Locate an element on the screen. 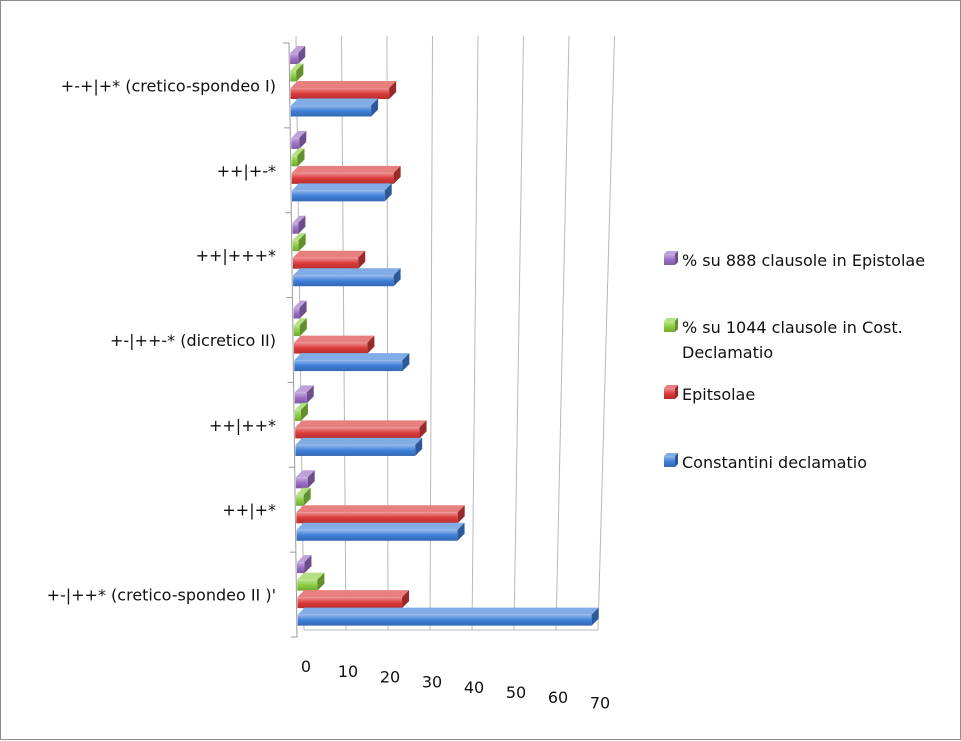 Image resolution: width=961 pixels, height=741 pixels. x-tick-label: 0 is located at coordinates (306, 666).